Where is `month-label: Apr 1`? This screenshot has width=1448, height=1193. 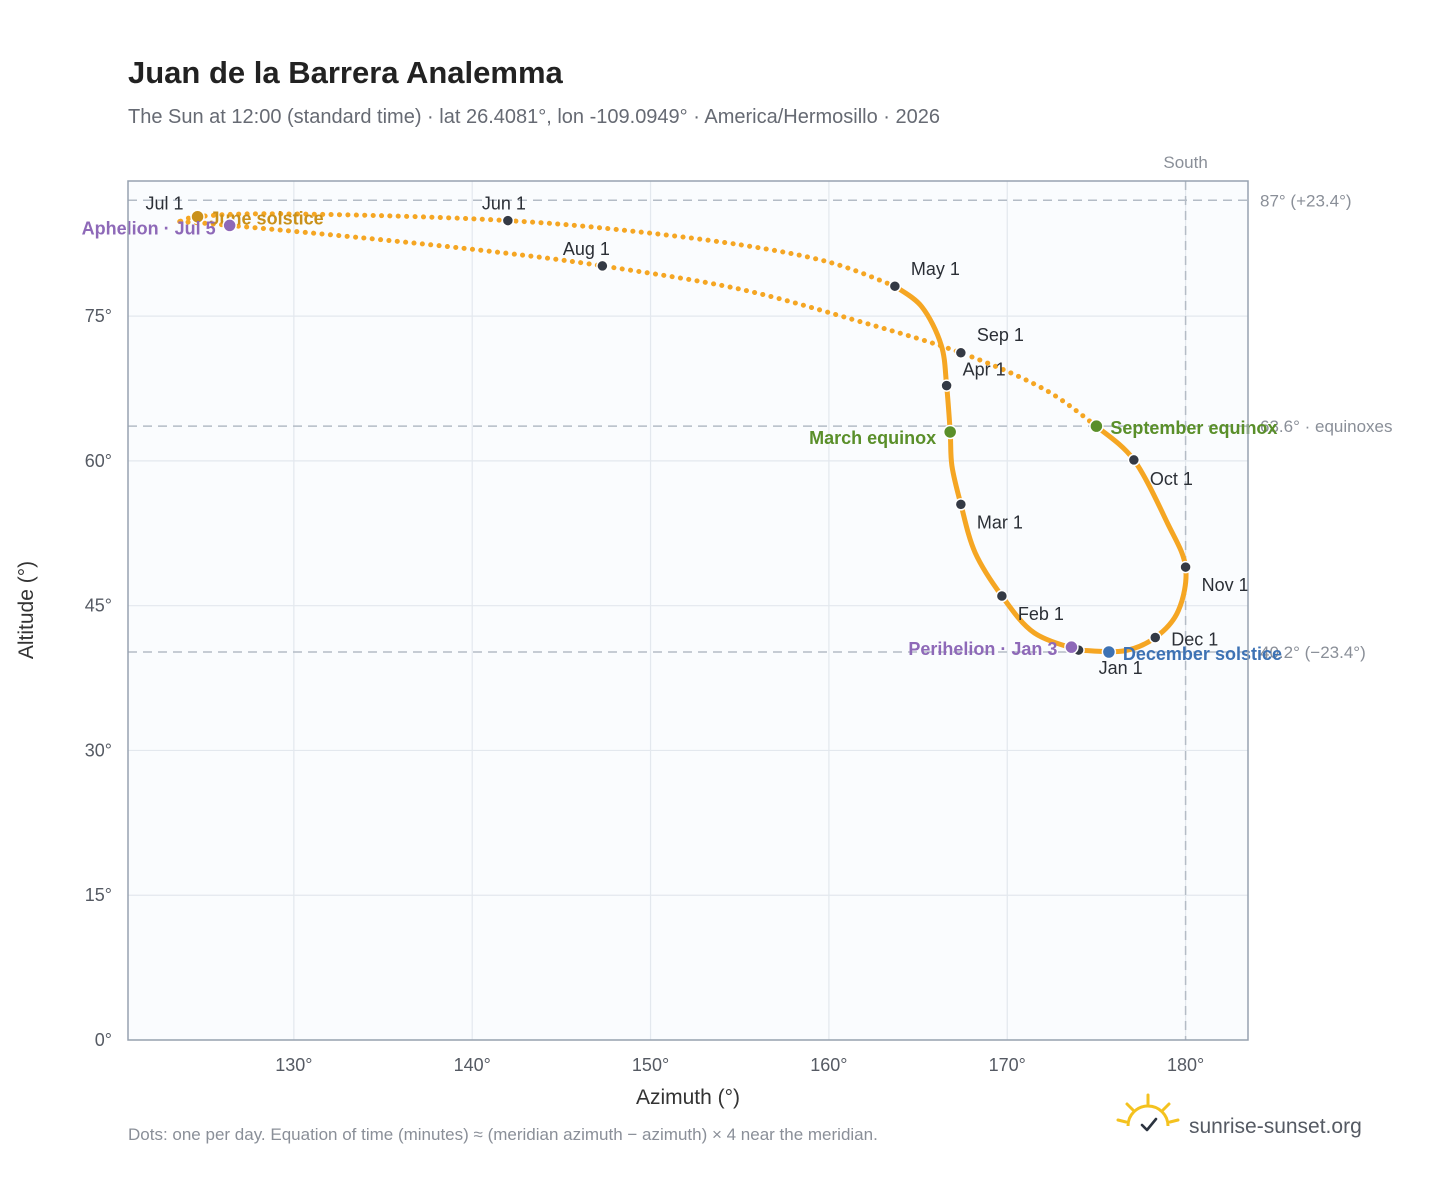 month-label: Apr 1 is located at coordinates (984, 370).